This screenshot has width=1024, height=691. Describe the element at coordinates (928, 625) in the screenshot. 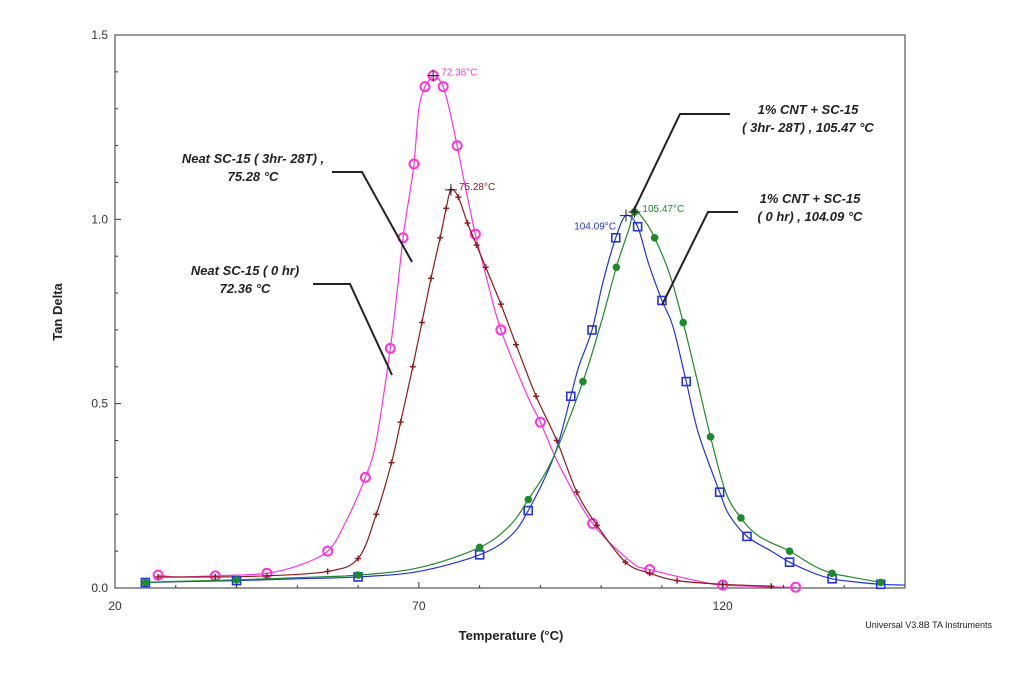

I see `instrument-credit: Universal V3.8B TA Instruments` at that location.